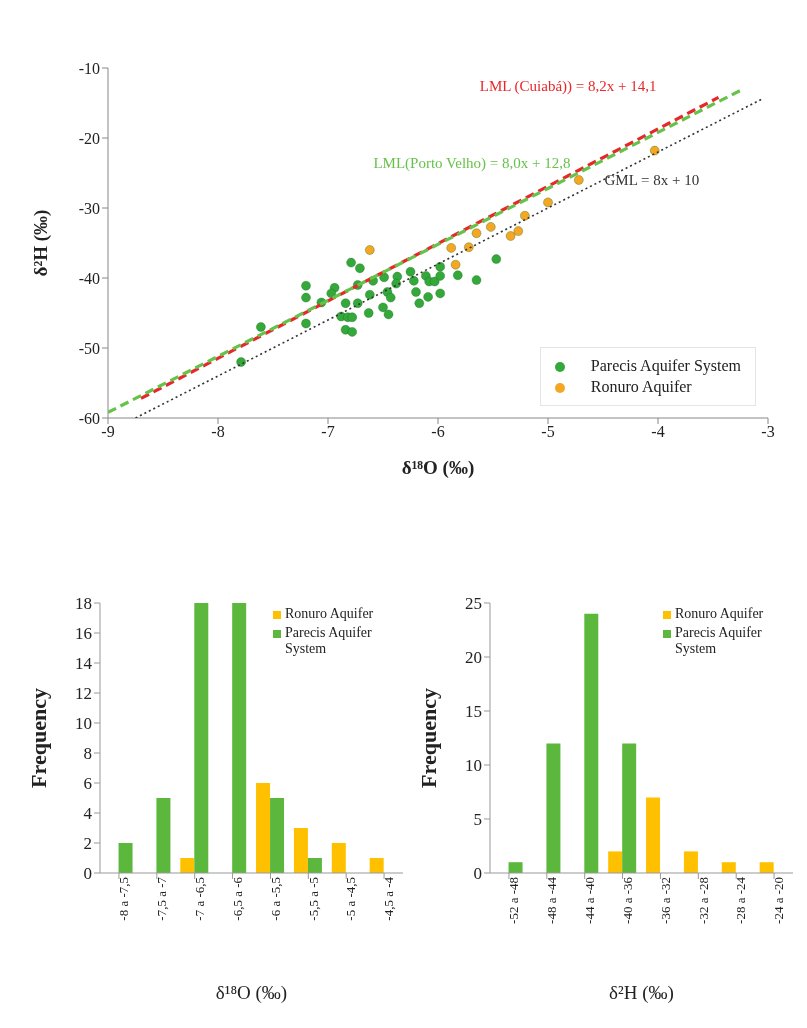 This screenshot has height=1028, width=807. What do you see at coordinates (218, 432) in the screenshot?
I see `x-tick-label: -8` at bounding box center [218, 432].